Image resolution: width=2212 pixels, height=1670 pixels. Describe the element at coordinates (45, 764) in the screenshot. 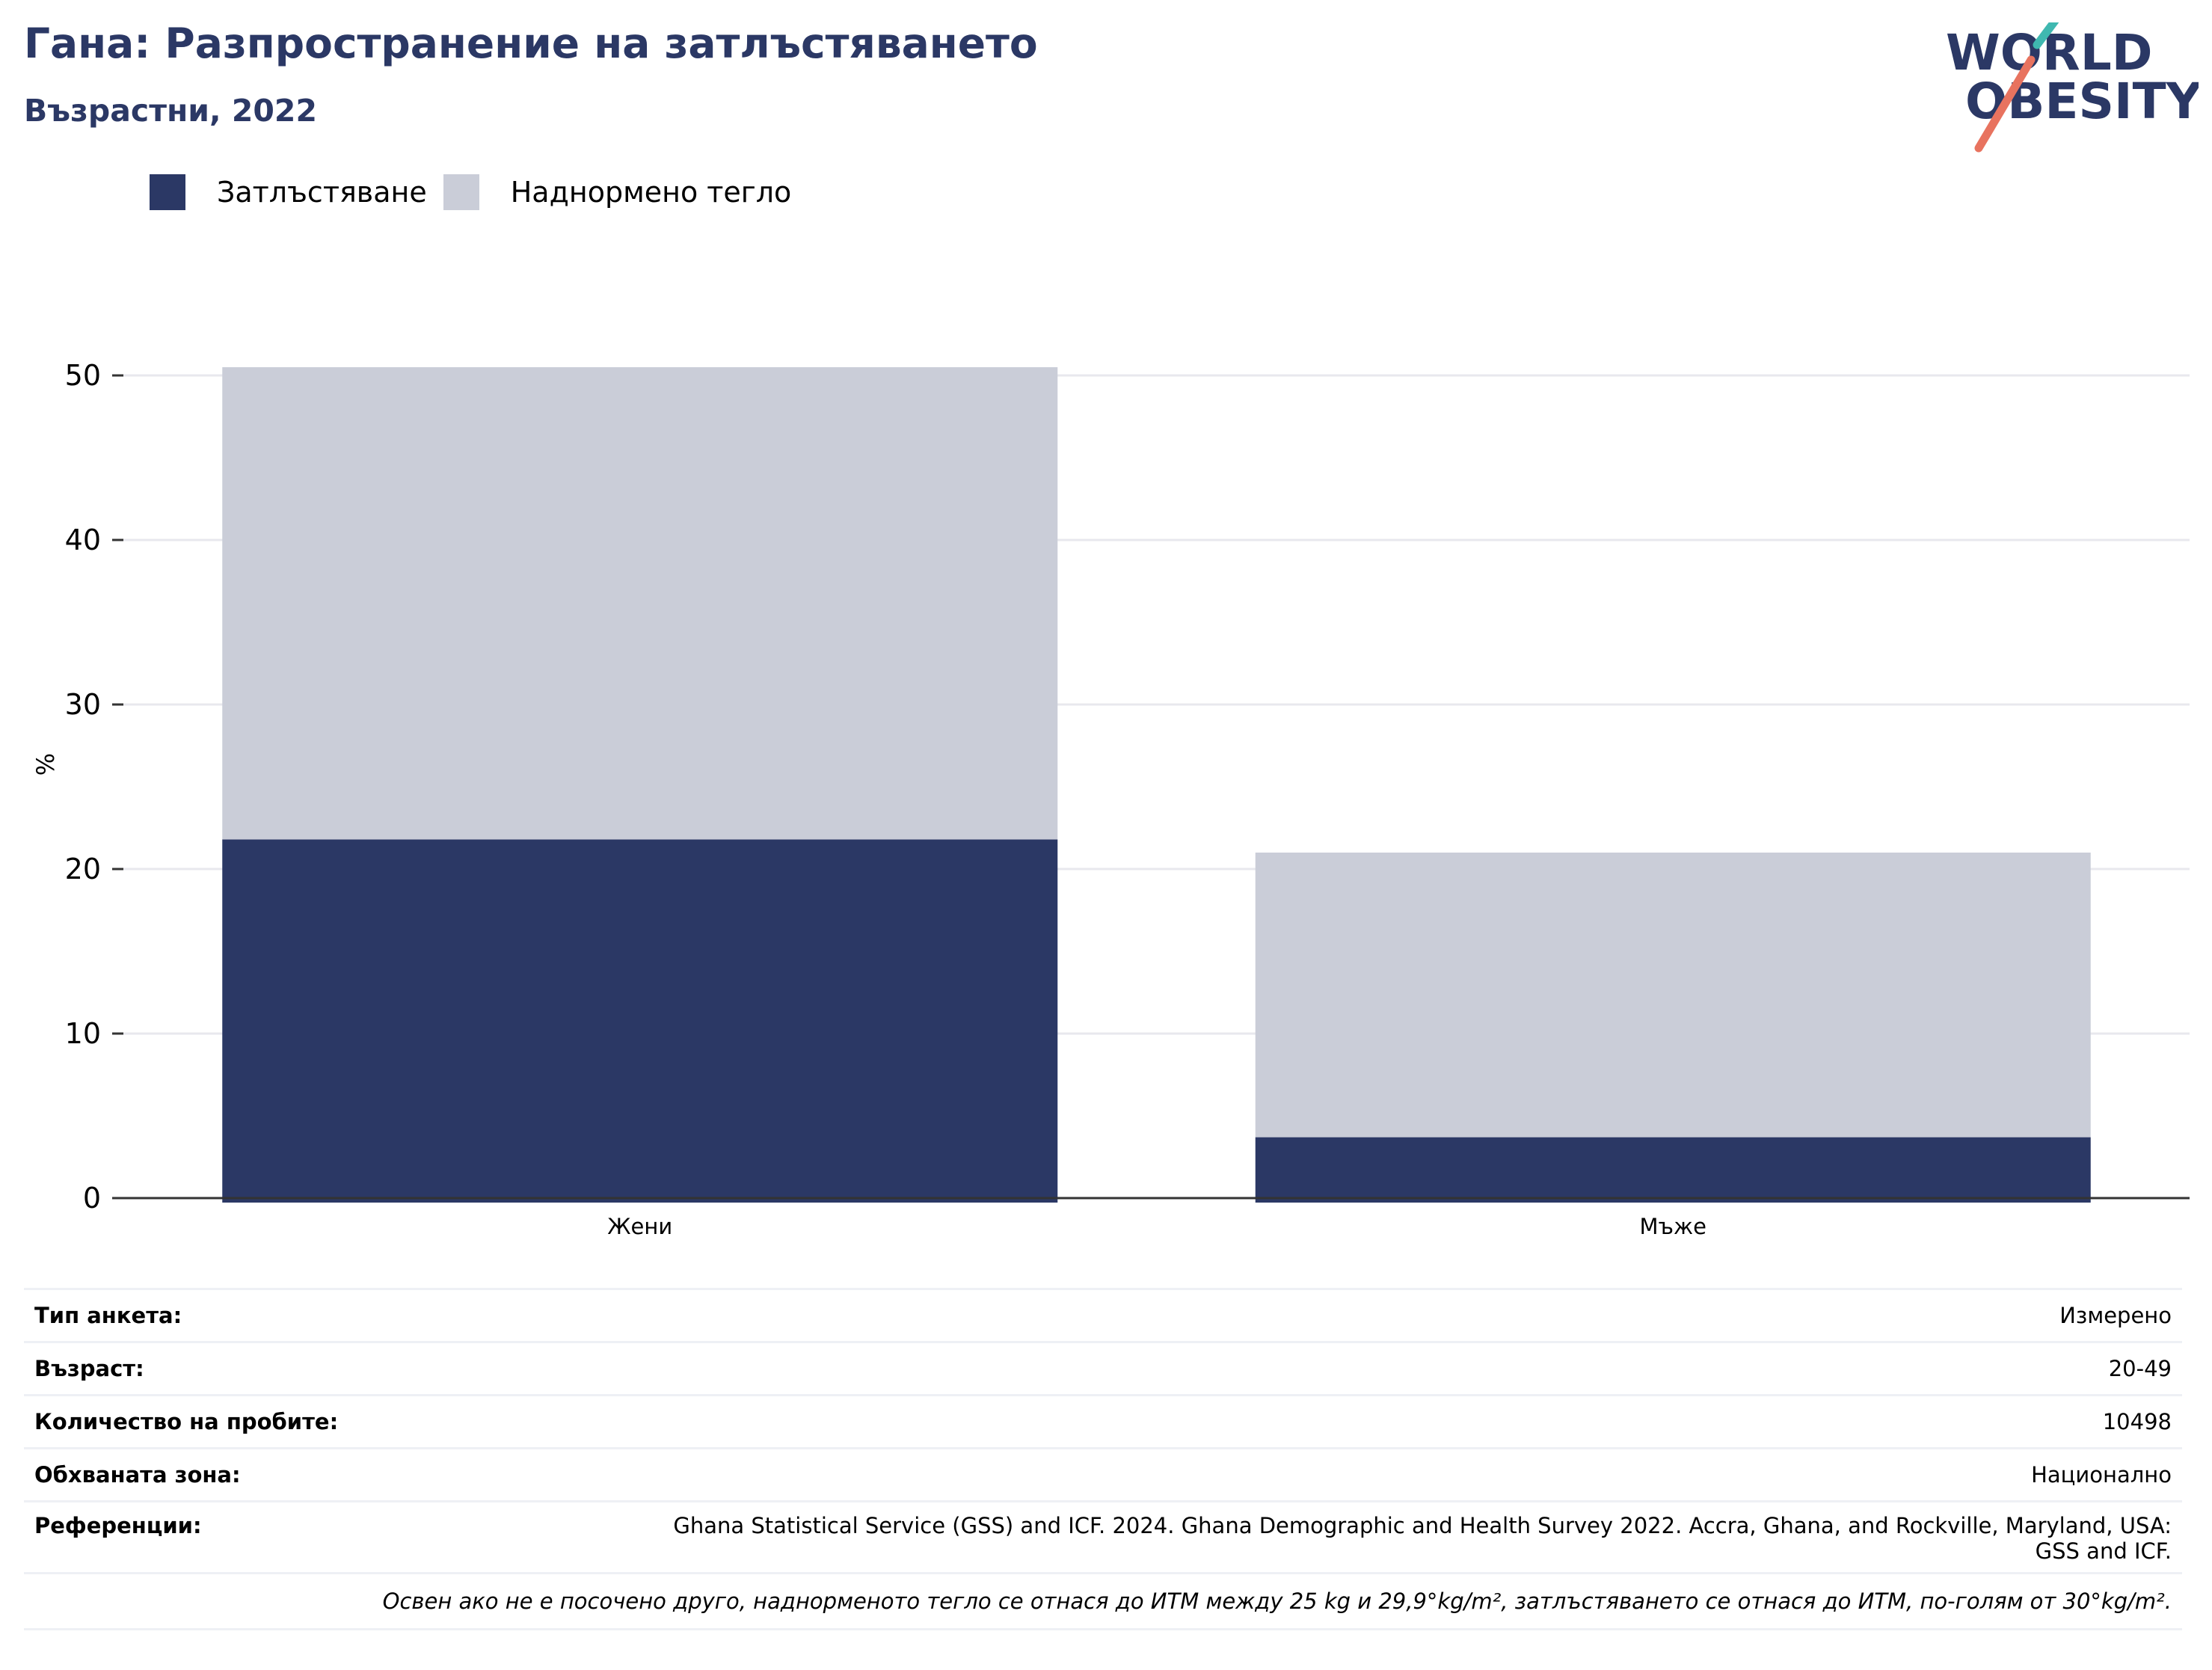

I see `y-axis-label: %` at that location.